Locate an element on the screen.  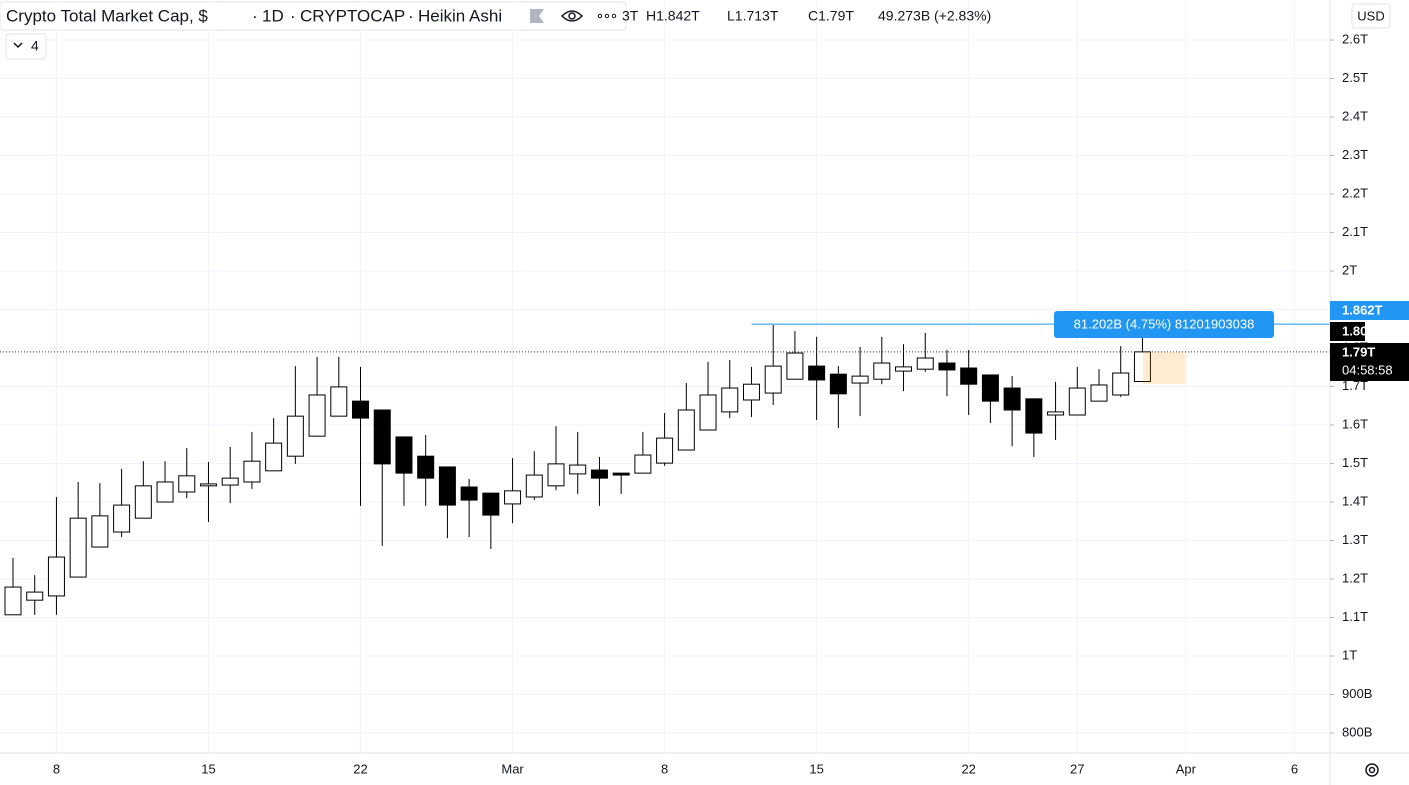
measure-label: 81.202B (4.75%) 81201903038 is located at coordinates (1164, 323).